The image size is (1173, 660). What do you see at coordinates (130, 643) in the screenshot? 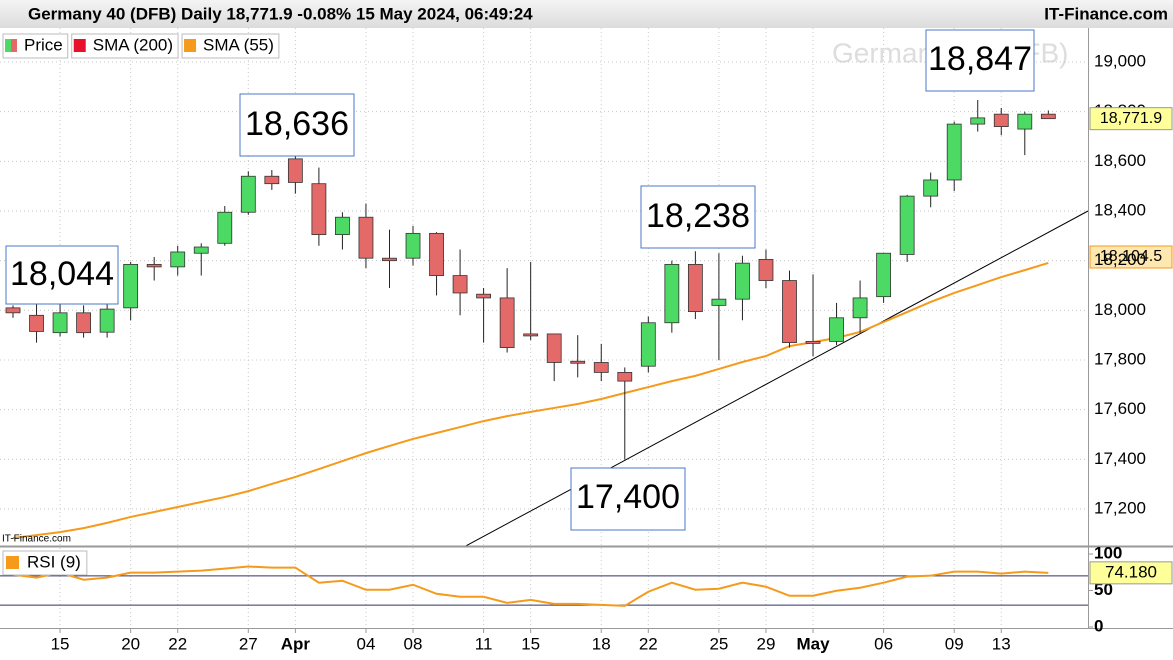
I see `x-tick-label: 20` at bounding box center [130, 643].